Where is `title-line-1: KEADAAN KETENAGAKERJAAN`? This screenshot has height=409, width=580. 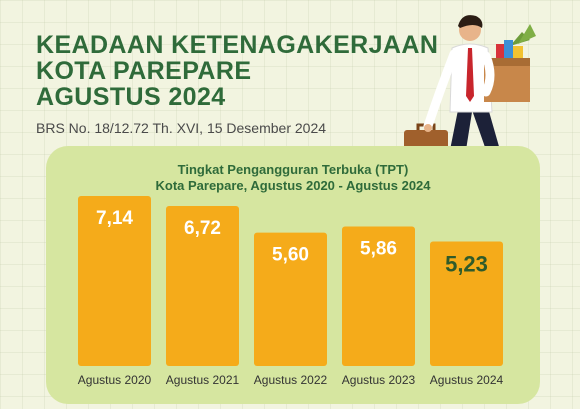 title-line-1: KEADAAN KETENAGAKERJAAN is located at coordinates (237, 45).